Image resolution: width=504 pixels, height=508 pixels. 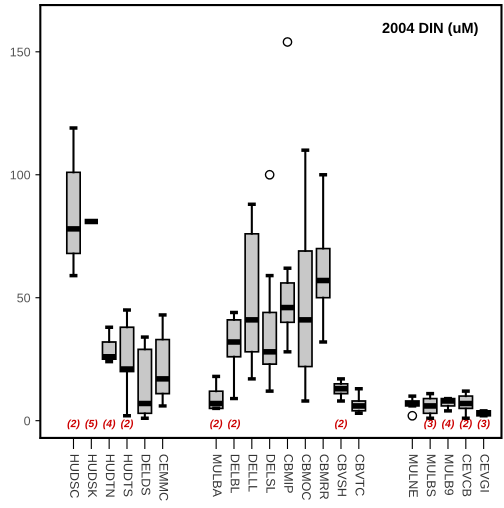 What do you see at coordinates (413, 476) in the screenshot?
I see `x-tick-label: MULNE` at bounding box center [413, 476].